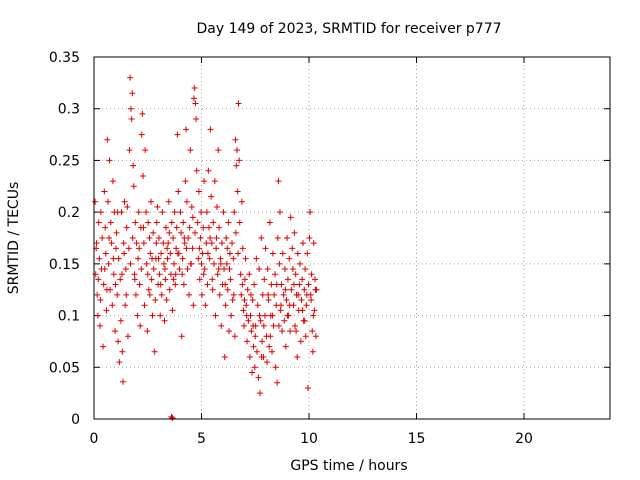 The image size is (640, 480). What do you see at coordinates (64, 265) in the screenshot?
I see `y-tick-label: 0.15` at bounding box center [64, 265].